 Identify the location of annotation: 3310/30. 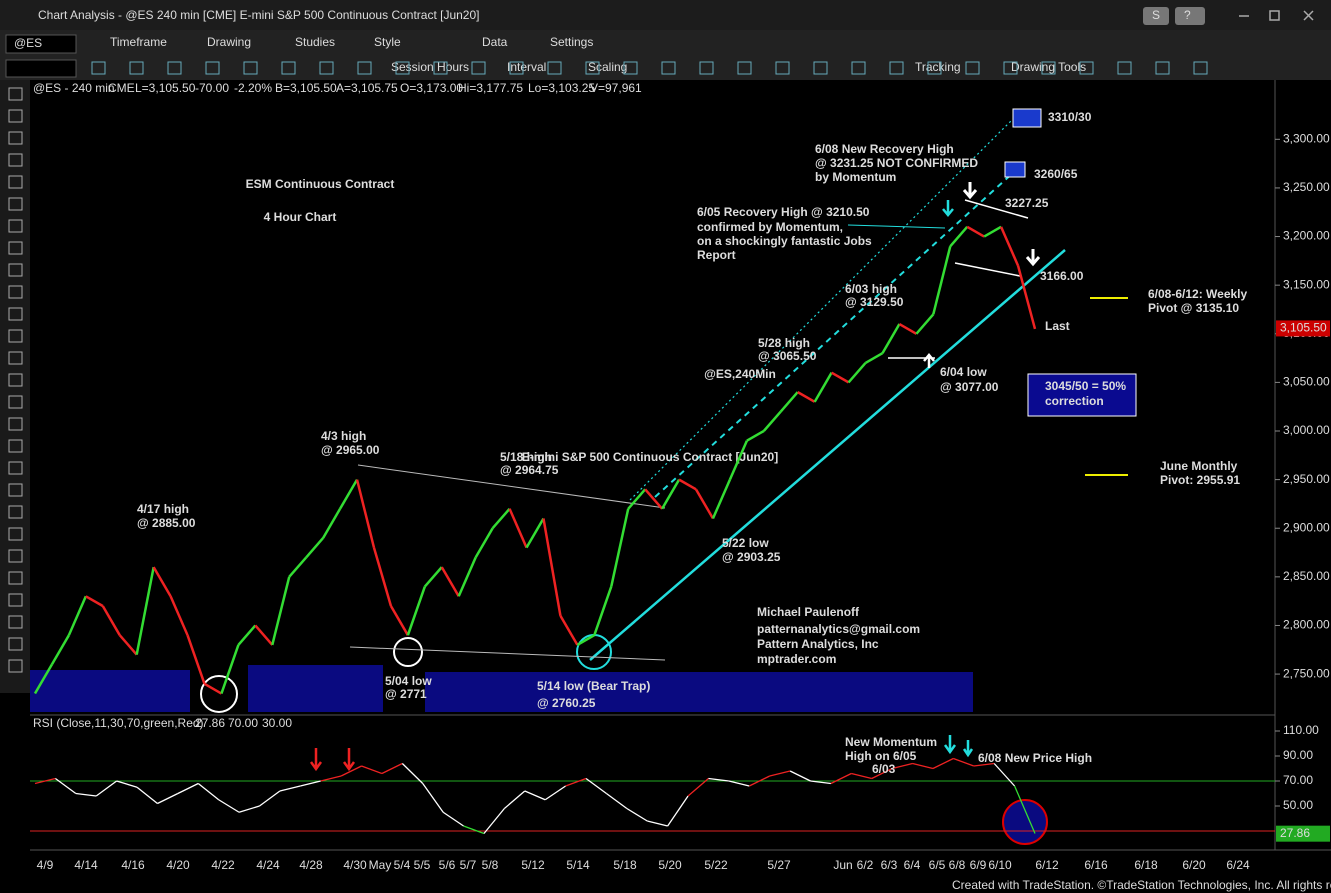
(1070, 117).